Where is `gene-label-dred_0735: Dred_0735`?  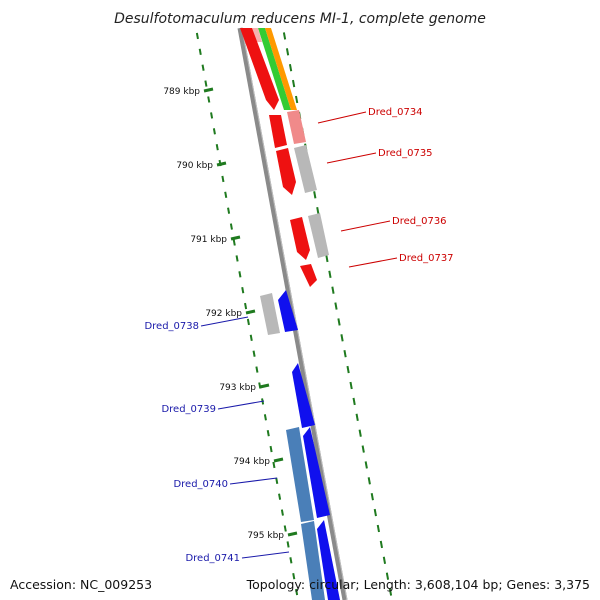 gene-label-dred_0735: Dred_0735 is located at coordinates (405, 153).